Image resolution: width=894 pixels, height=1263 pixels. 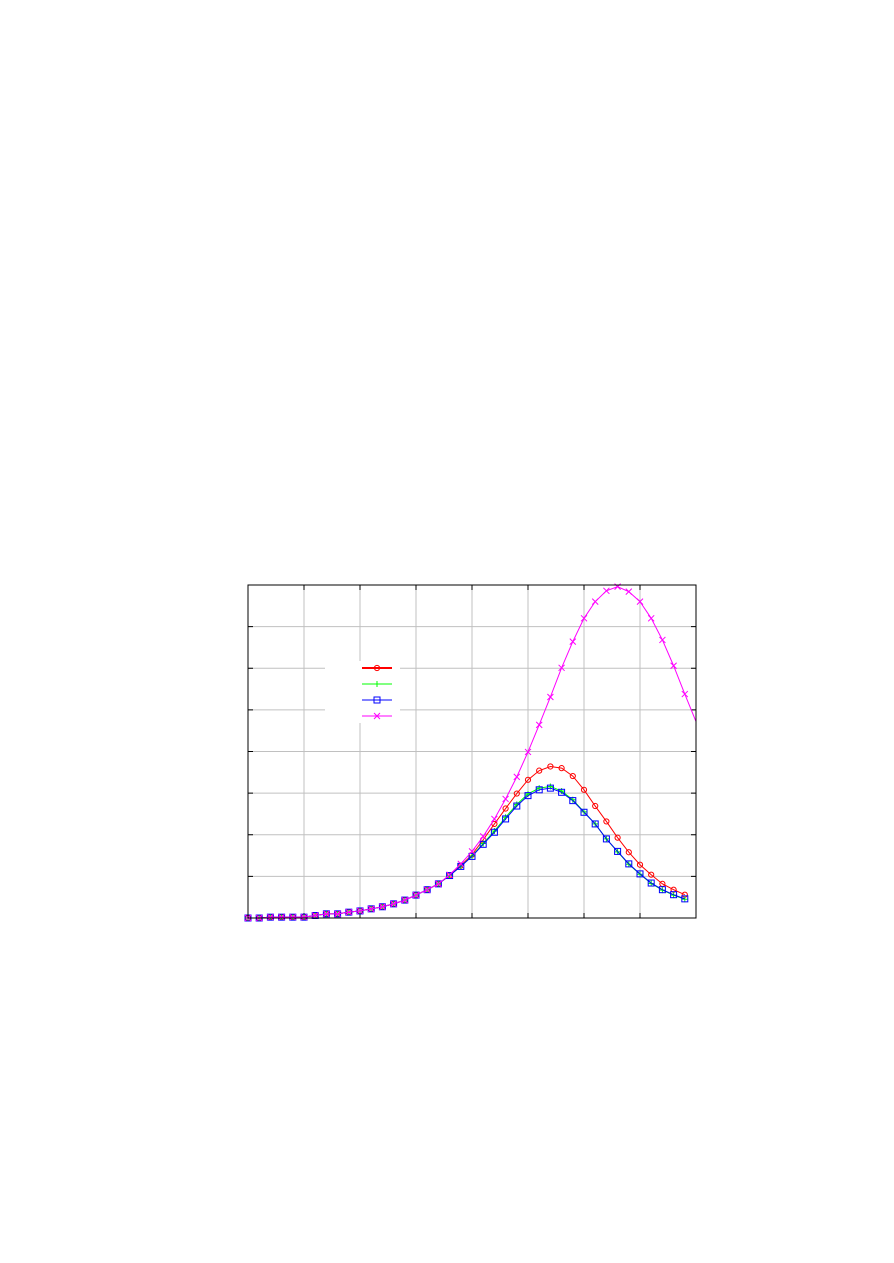 I want to click on legend, so click(x=362, y=692).